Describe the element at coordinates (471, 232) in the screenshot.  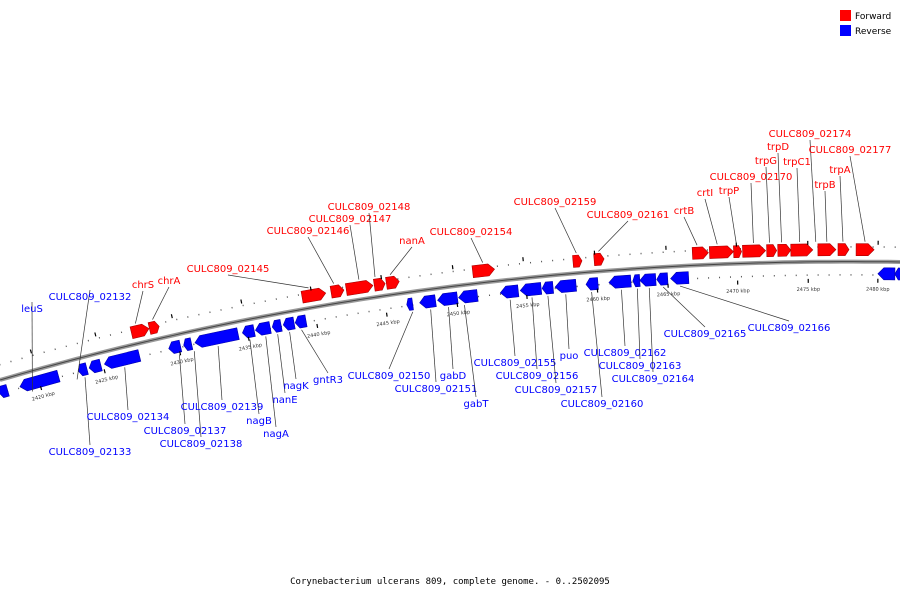
I see `forward-gene-label: CULC809_02154` at that location.